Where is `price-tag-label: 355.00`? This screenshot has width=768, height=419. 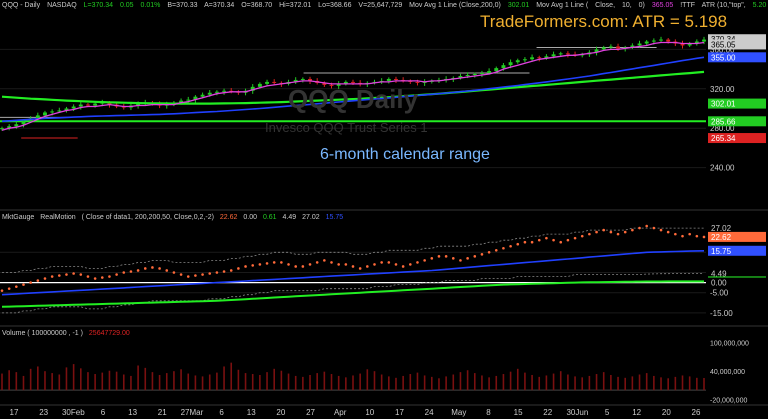 price-tag-label: 355.00 is located at coordinates (723, 57).